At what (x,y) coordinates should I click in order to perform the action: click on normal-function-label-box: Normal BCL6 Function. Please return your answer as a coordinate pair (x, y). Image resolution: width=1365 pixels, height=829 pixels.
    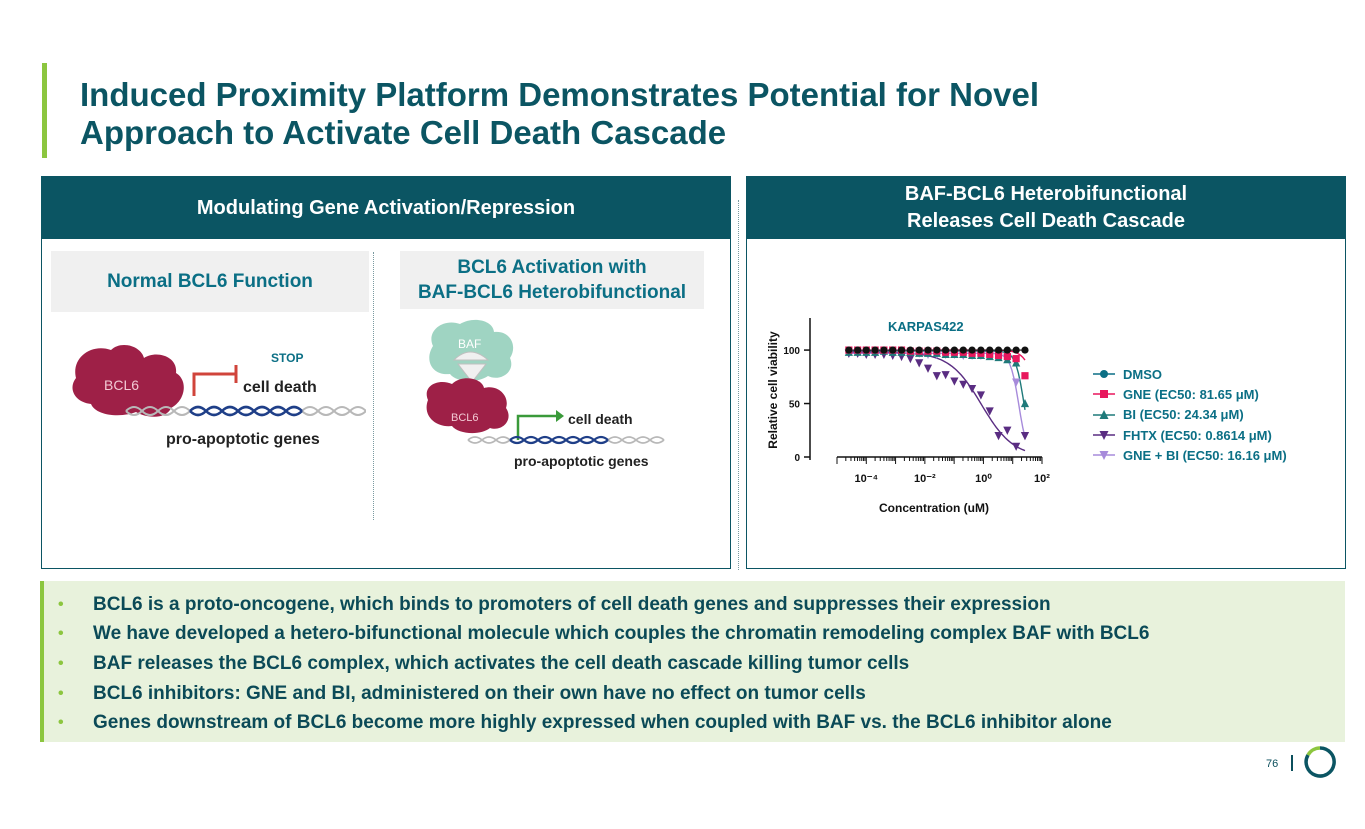
    Looking at the image, I should click on (210, 281).